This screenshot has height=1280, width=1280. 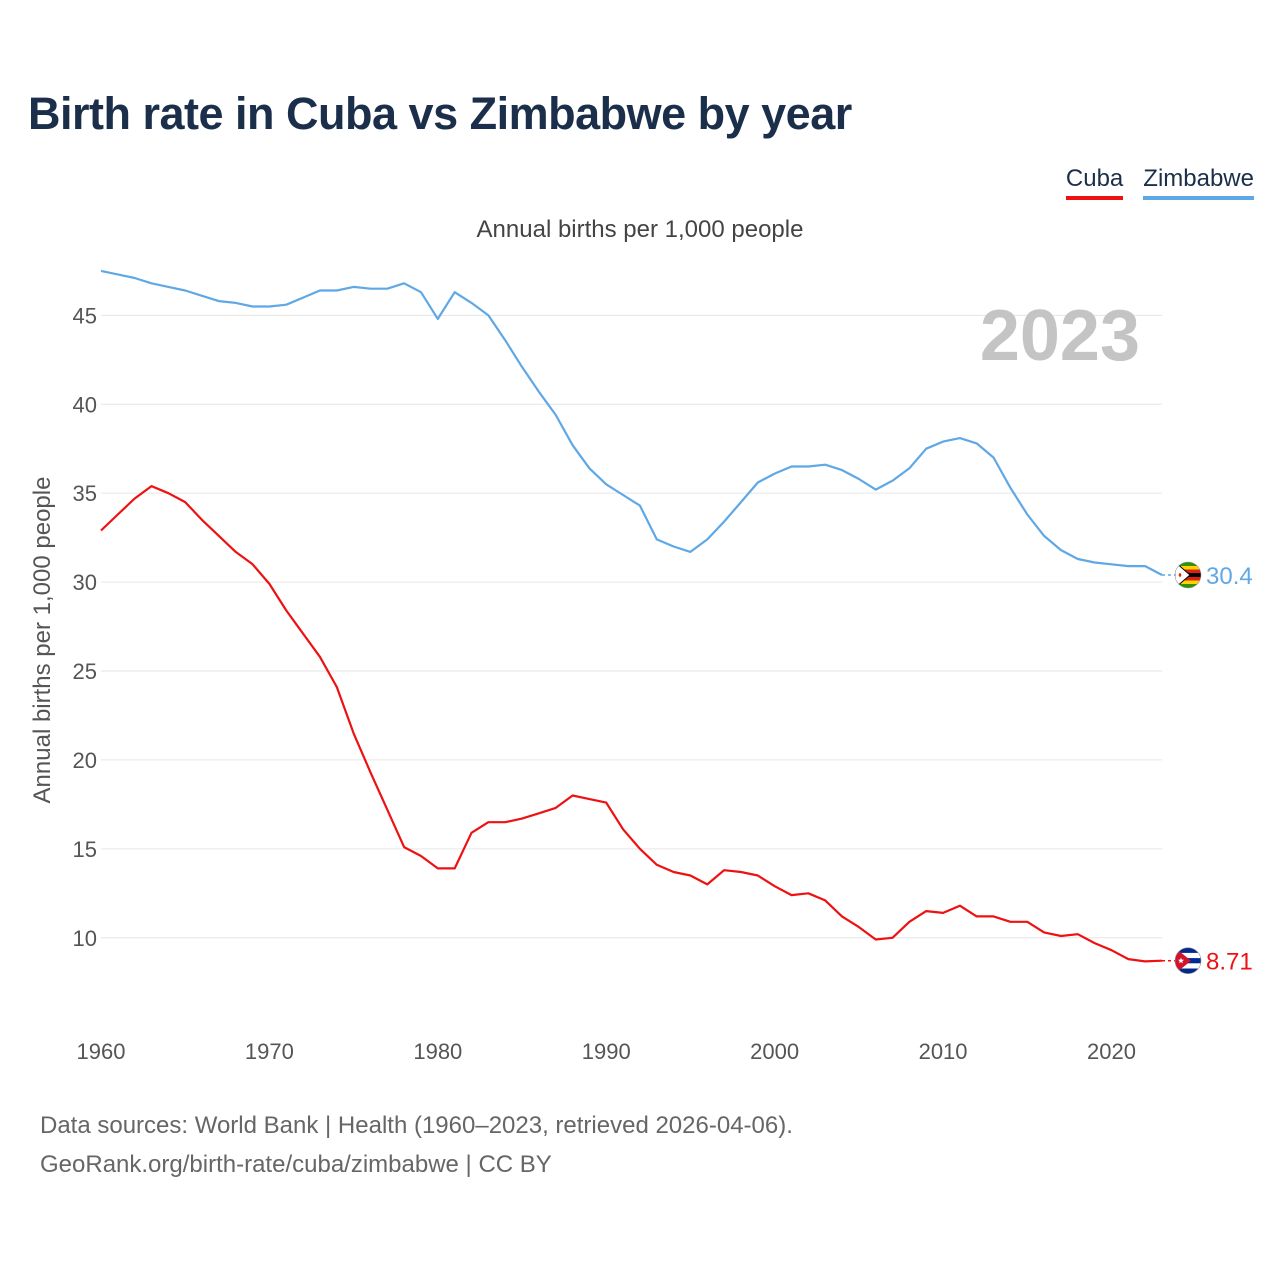 I want to click on x-axis-ticks: 1960 1970 1980 1990 2000 2010 2020, so click(x=606, y=1051).